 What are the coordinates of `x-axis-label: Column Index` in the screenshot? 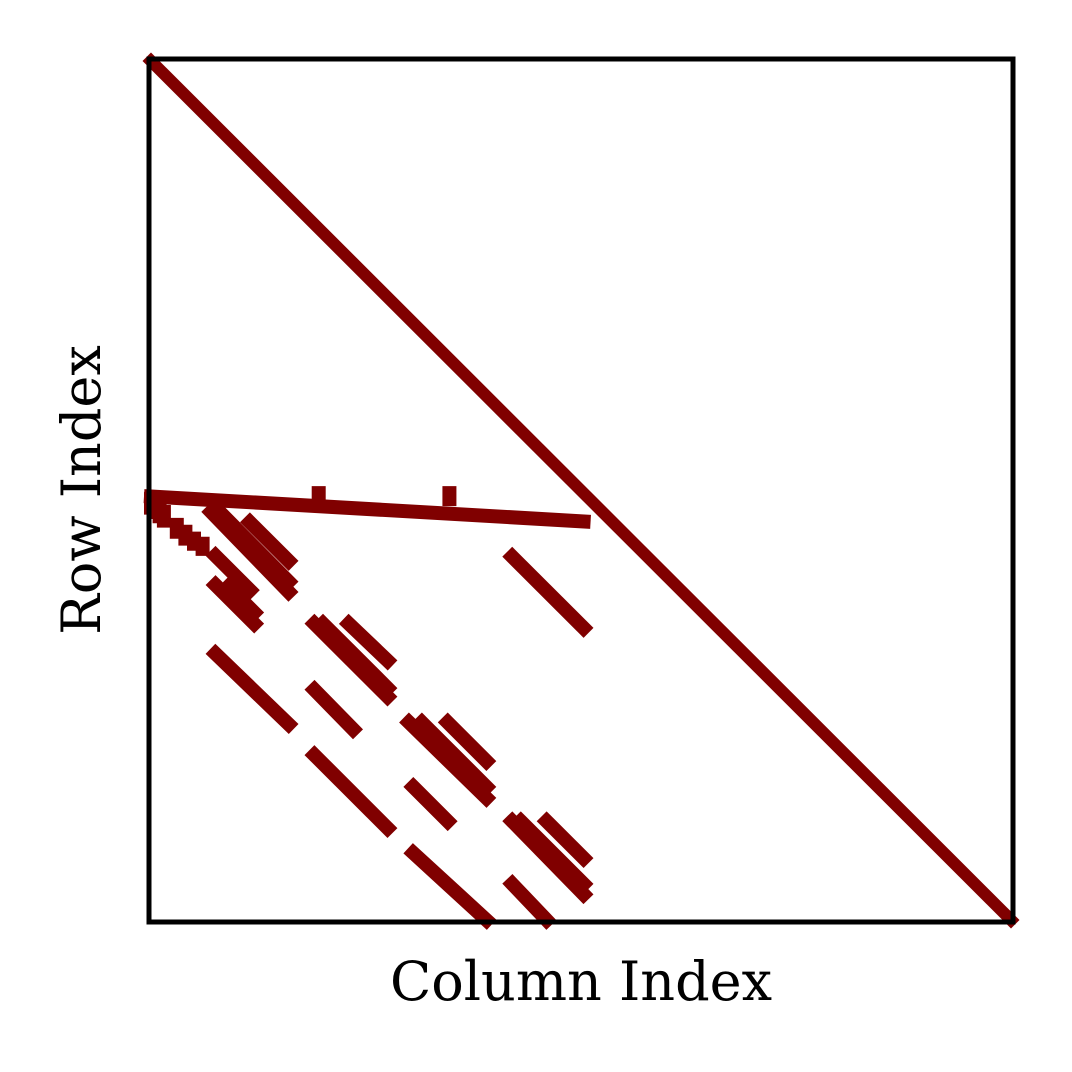 It's located at (581, 981).